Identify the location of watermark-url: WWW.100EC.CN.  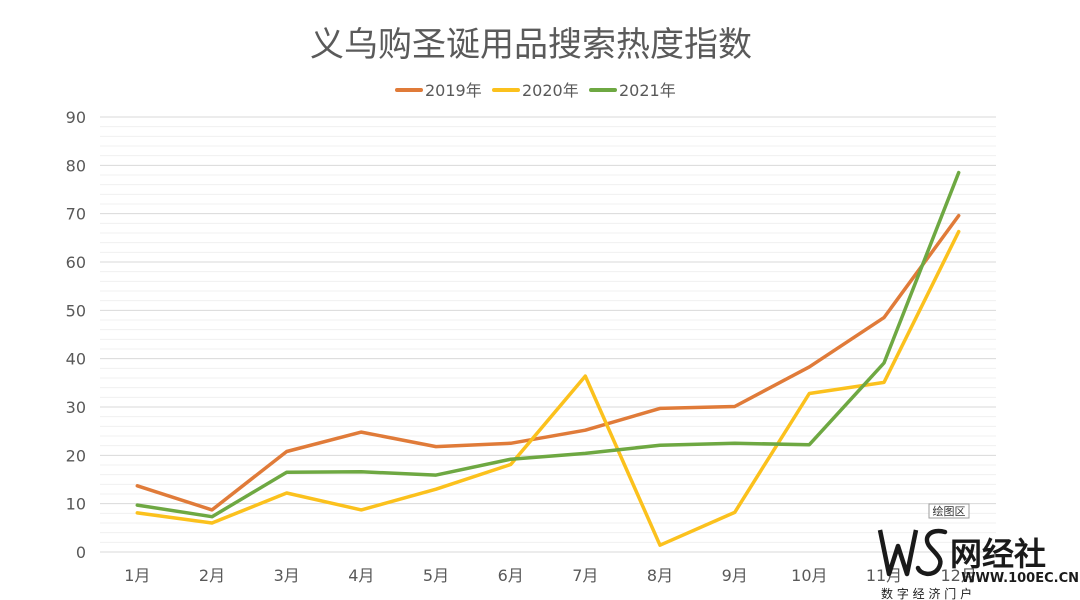
(1020, 578).